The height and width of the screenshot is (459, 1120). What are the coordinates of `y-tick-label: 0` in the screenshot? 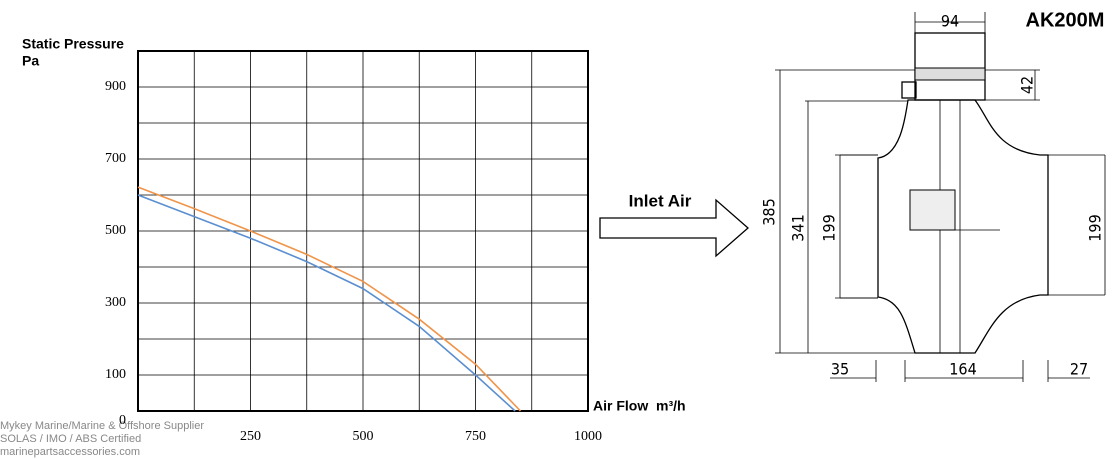 It's located at (122, 420).